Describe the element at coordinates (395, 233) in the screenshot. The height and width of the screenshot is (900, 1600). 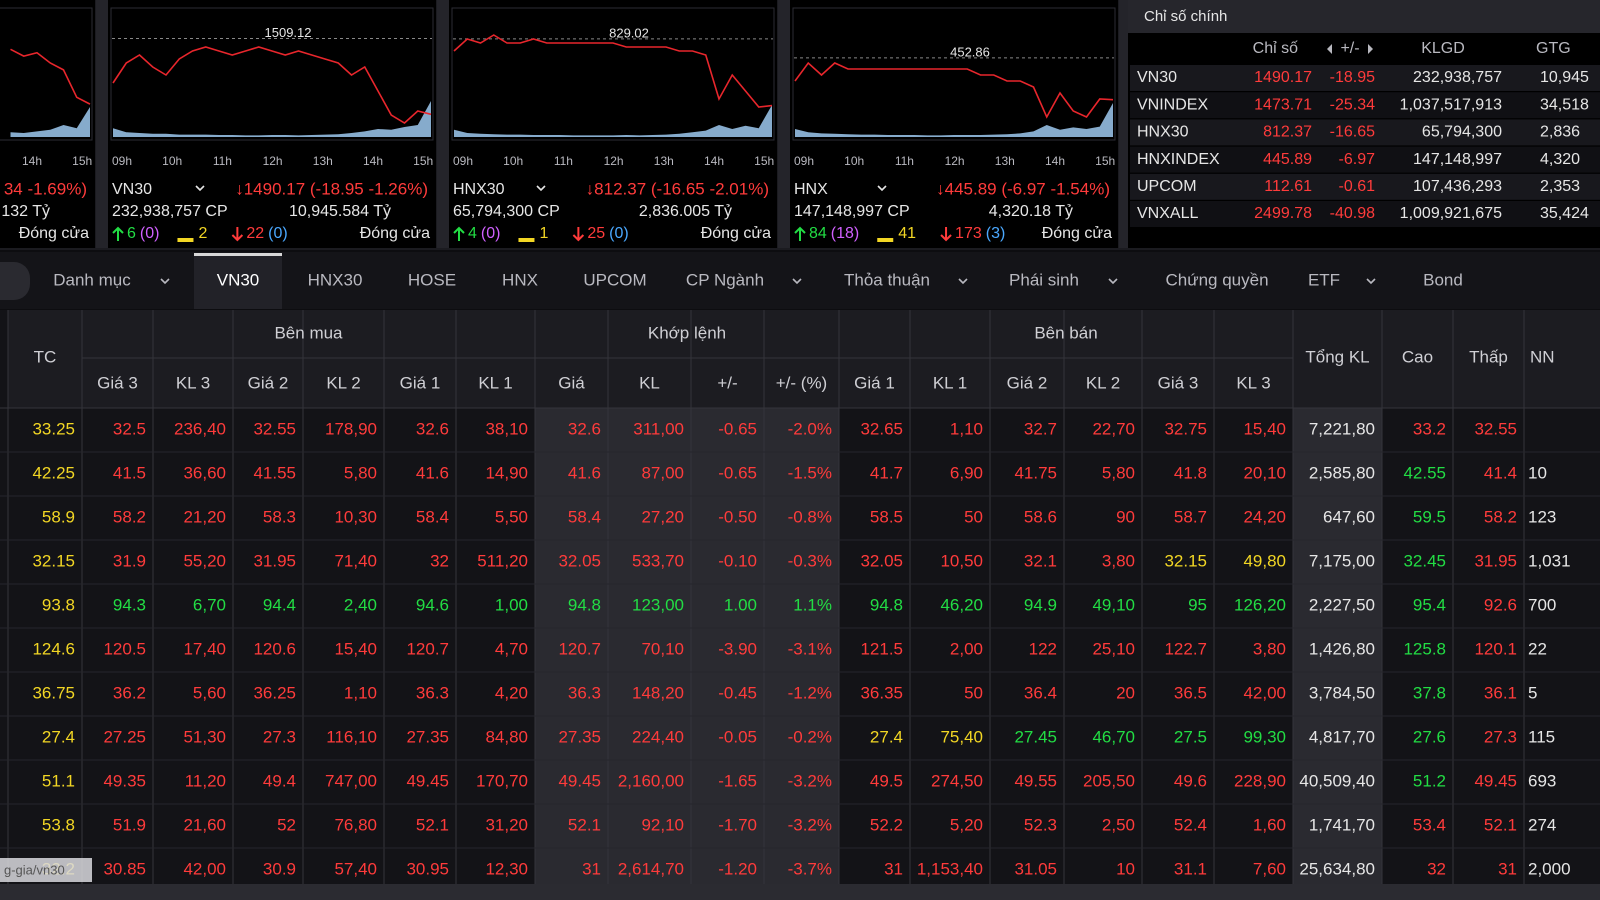
I see `market-status: Đóng cửa` at that location.